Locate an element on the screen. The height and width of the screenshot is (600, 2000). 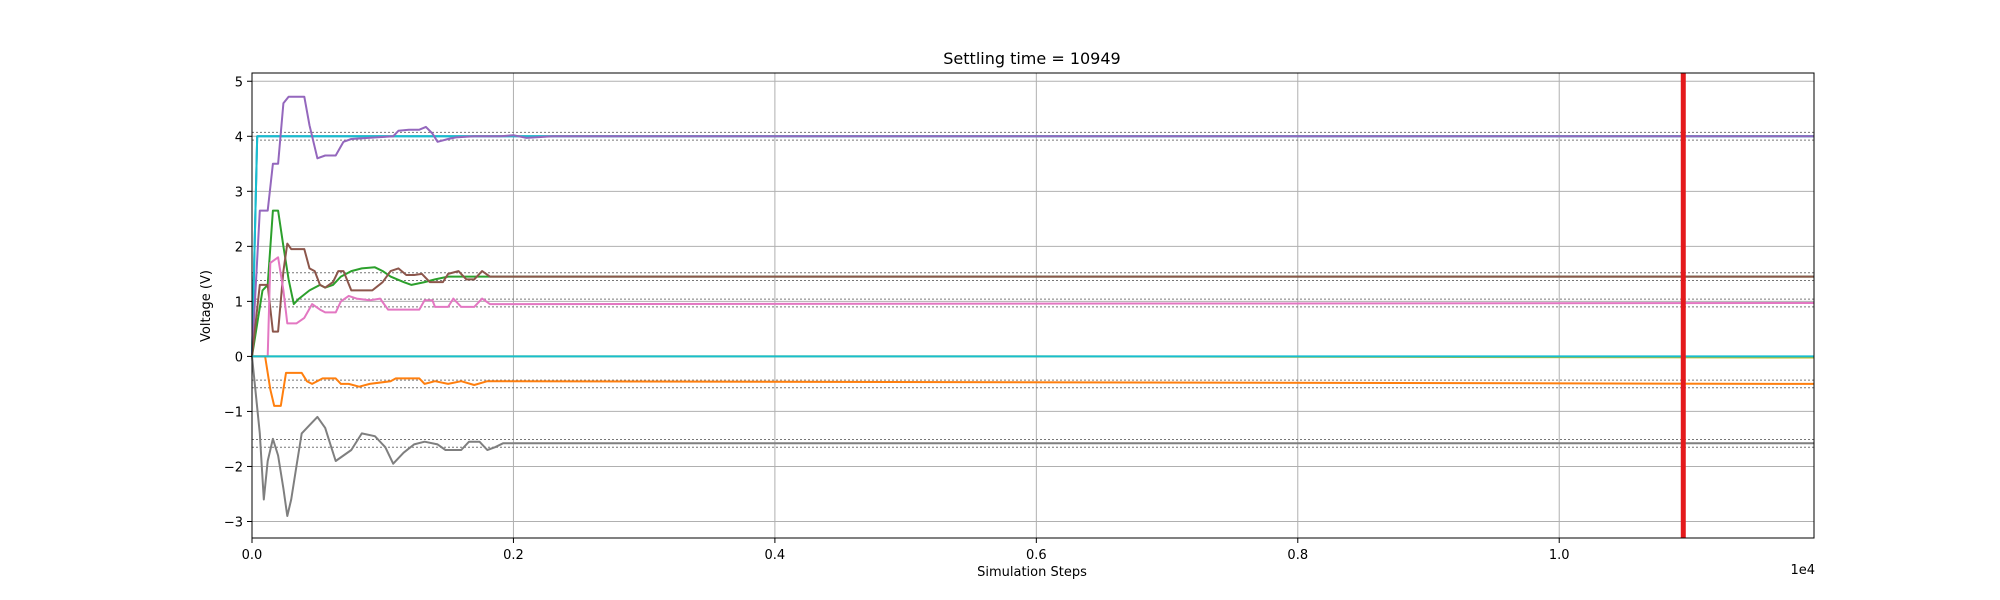
y-tick-label: 0 is located at coordinates (239, 357).